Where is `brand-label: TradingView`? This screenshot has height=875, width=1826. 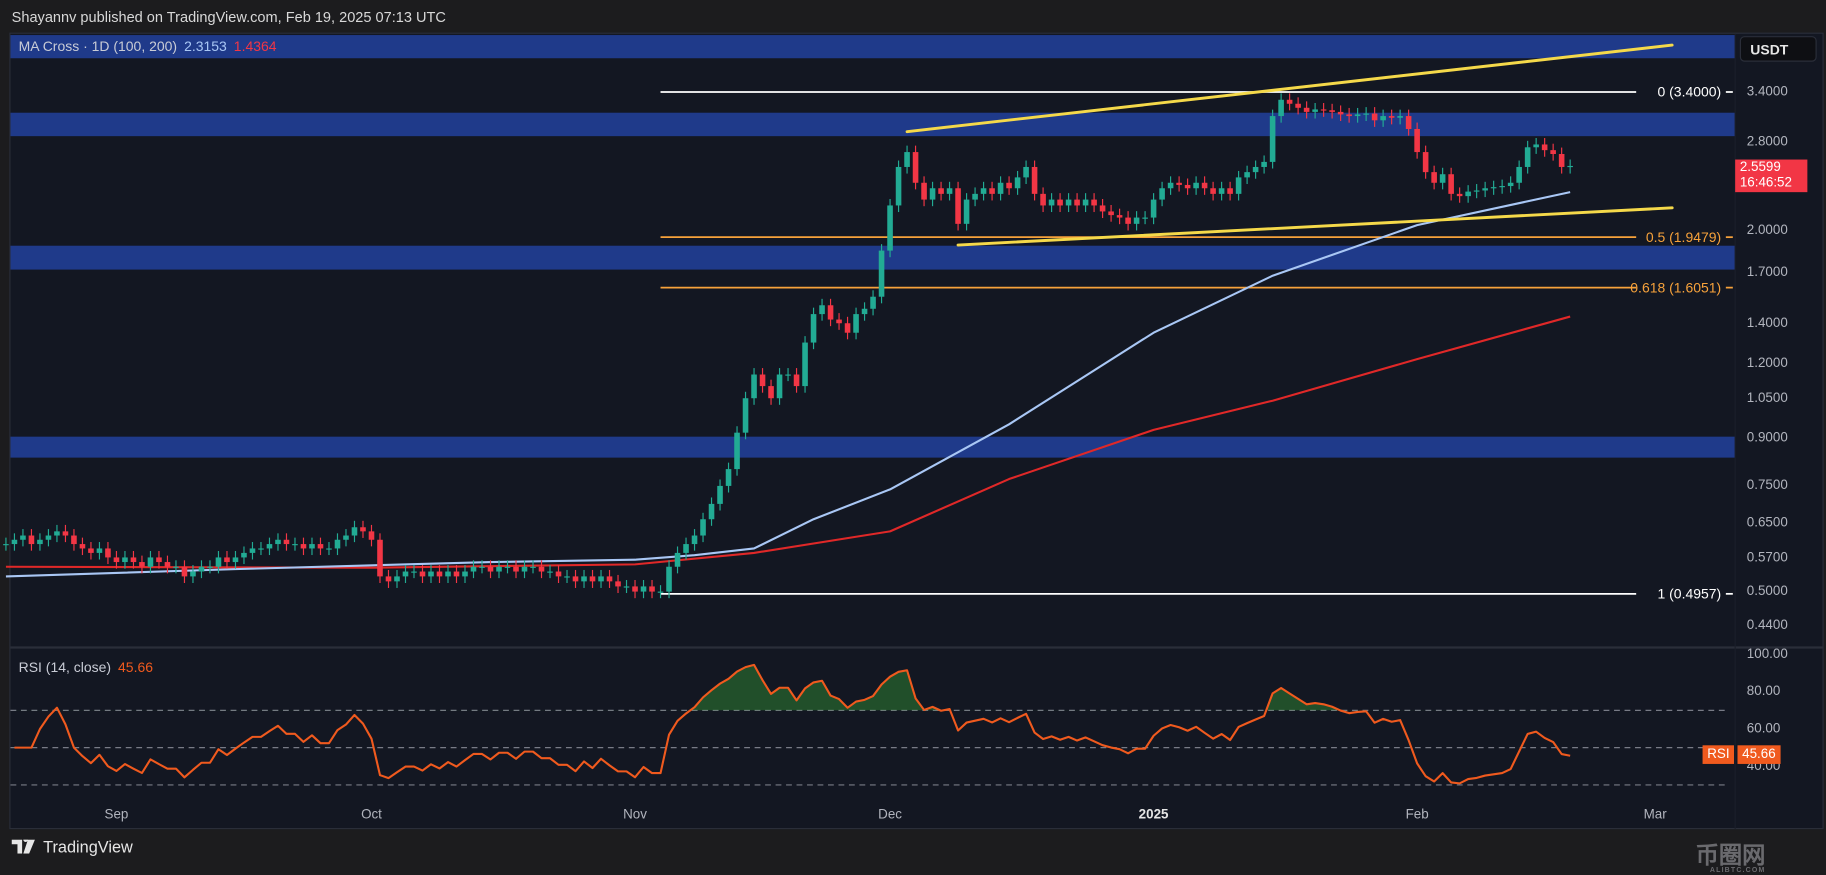 brand-label: TradingView is located at coordinates (88, 846).